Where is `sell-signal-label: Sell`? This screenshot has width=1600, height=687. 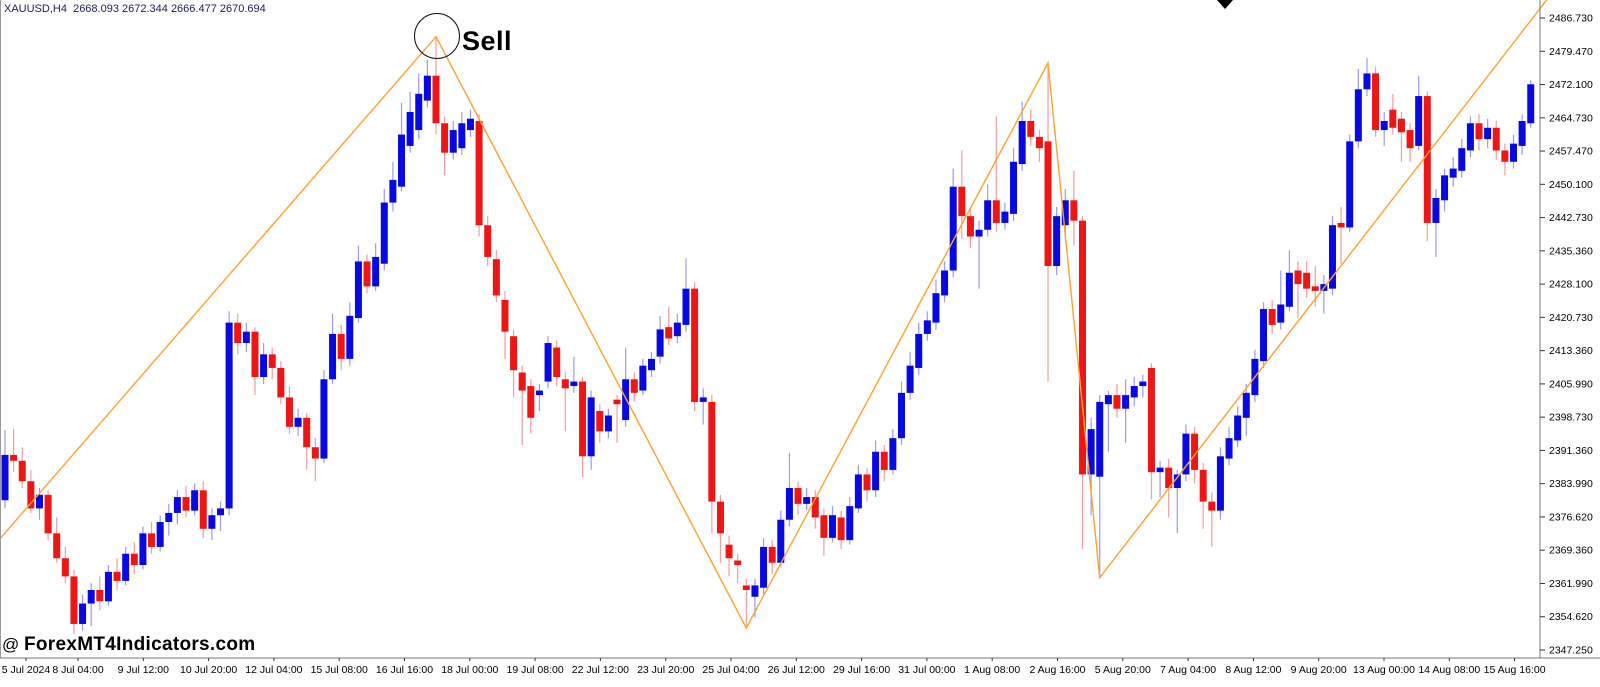
sell-signal-label: Sell is located at coordinates (487, 40).